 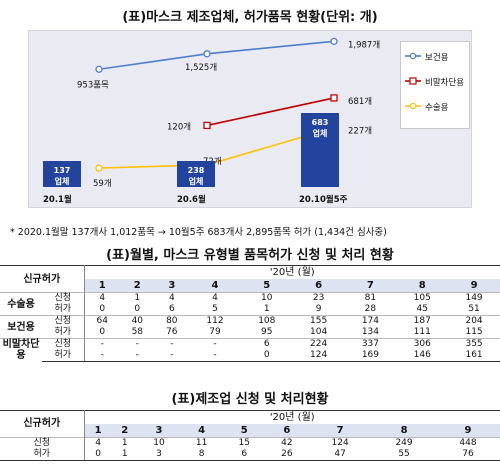 What do you see at coordinates (201, 455) in the screenshot?
I see `table-cell: 8` at bounding box center [201, 455].